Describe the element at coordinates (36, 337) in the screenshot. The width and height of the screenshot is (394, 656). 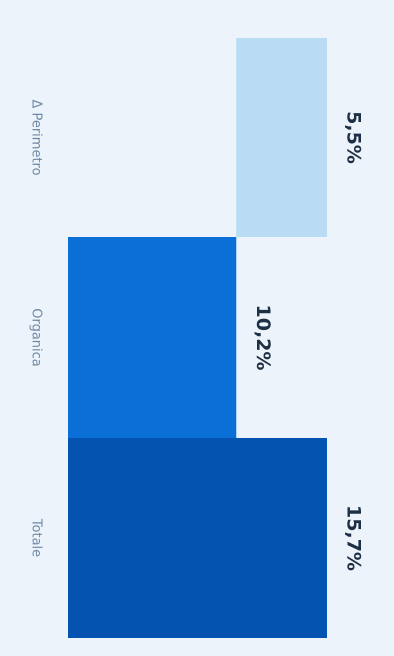
I see `category-label-1: Organica` at that location.